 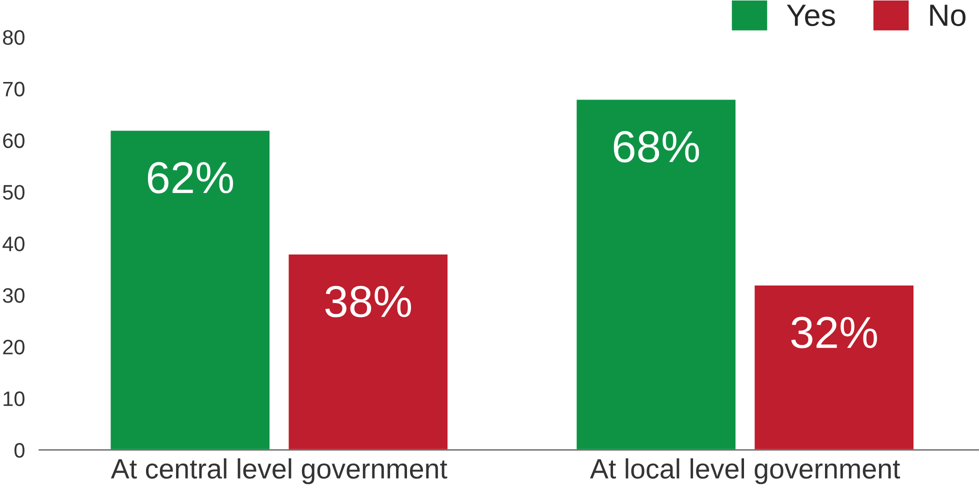 I want to click on y-tick-label: 10, so click(x=14, y=398).